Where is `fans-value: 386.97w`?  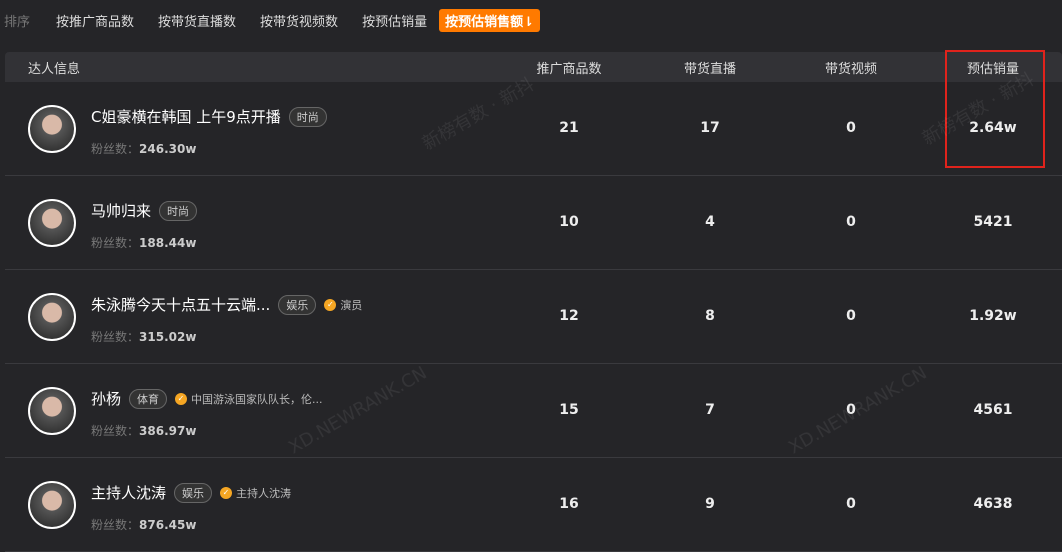
fans-value: 386.97w is located at coordinates (168, 431).